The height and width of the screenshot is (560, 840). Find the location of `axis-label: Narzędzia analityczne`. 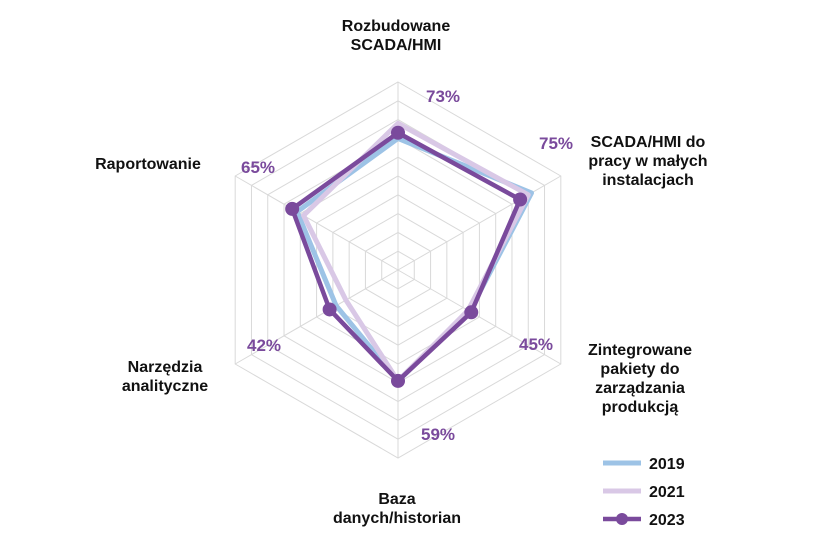

axis-label: Narzędzia analityczne is located at coordinates (165, 377).